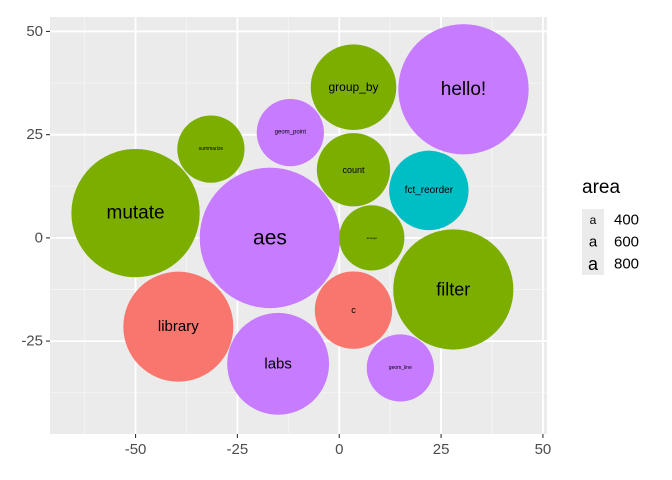 This screenshot has width=672, height=480. I want to click on legend-label: 400, so click(626, 220).